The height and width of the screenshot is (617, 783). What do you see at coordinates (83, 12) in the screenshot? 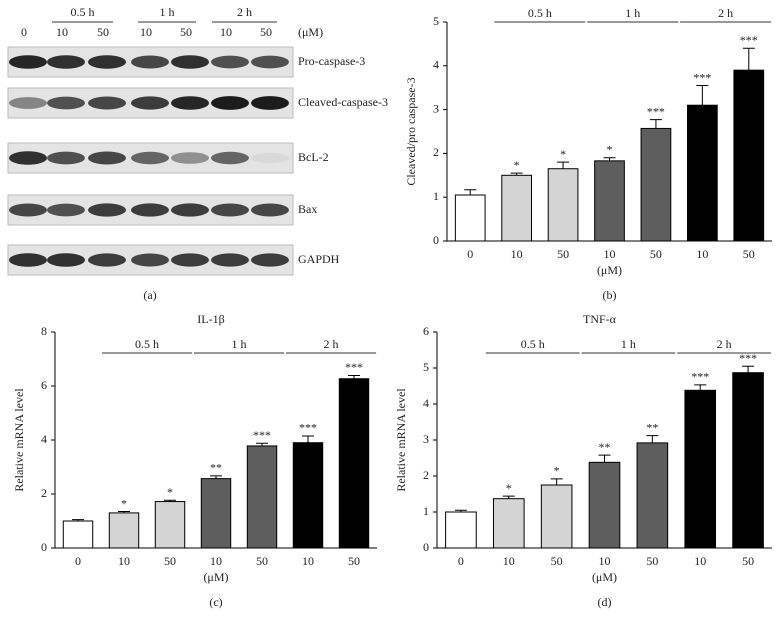
I see `time-label: 0.5 h` at bounding box center [83, 12].